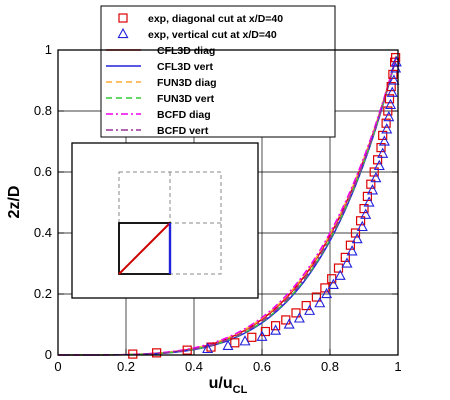  I want to click on legend-label-exp-diagonal-cut-at-x-d-40: exp, diagonal cut at x/D=40, so click(215, 19).